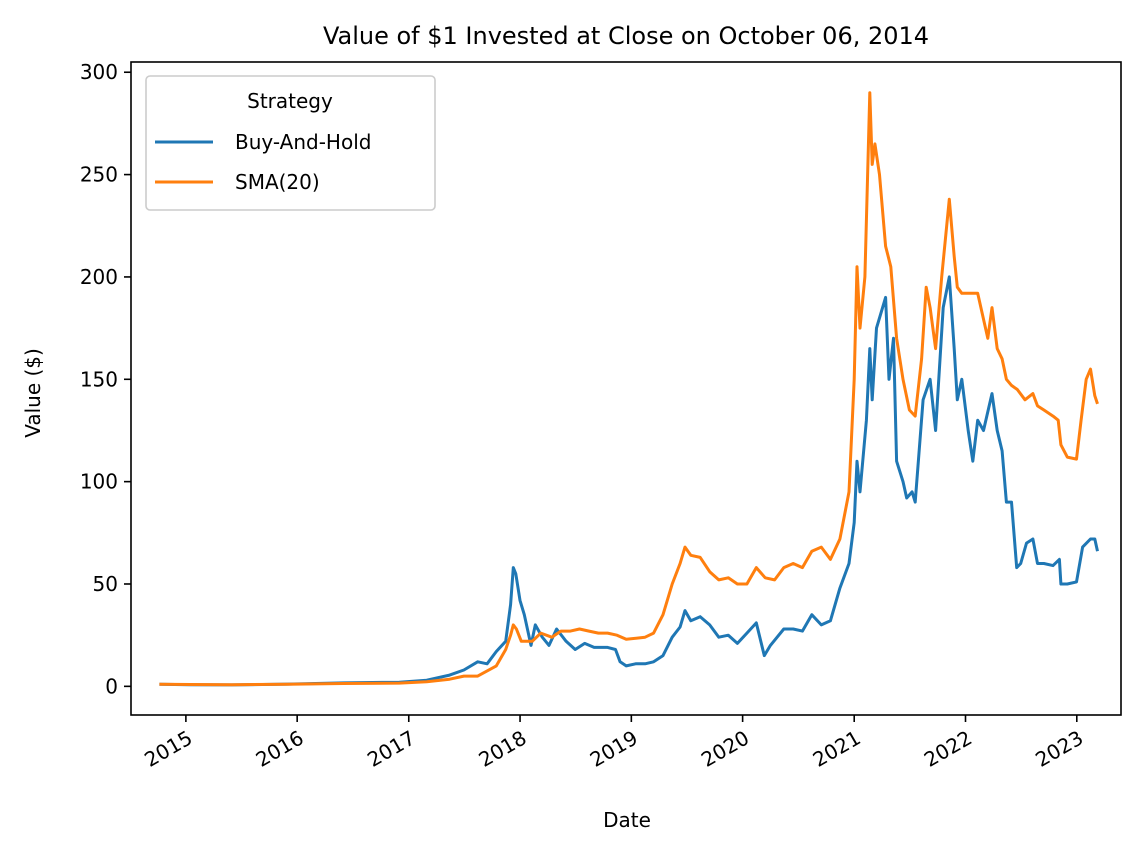  Describe the element at coordinates (99, 482) in the screenshot. I see `y-tick-label: 100` at that location.